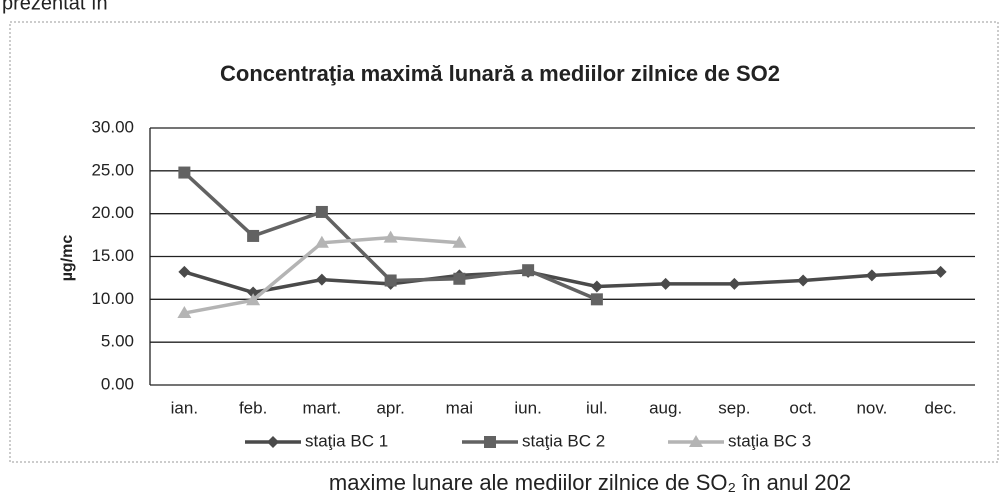  What do you see at coordinates (769, 440) in the screenshot?
I see `legend-label: staţia BC 3` at bounding box center [769, 440].